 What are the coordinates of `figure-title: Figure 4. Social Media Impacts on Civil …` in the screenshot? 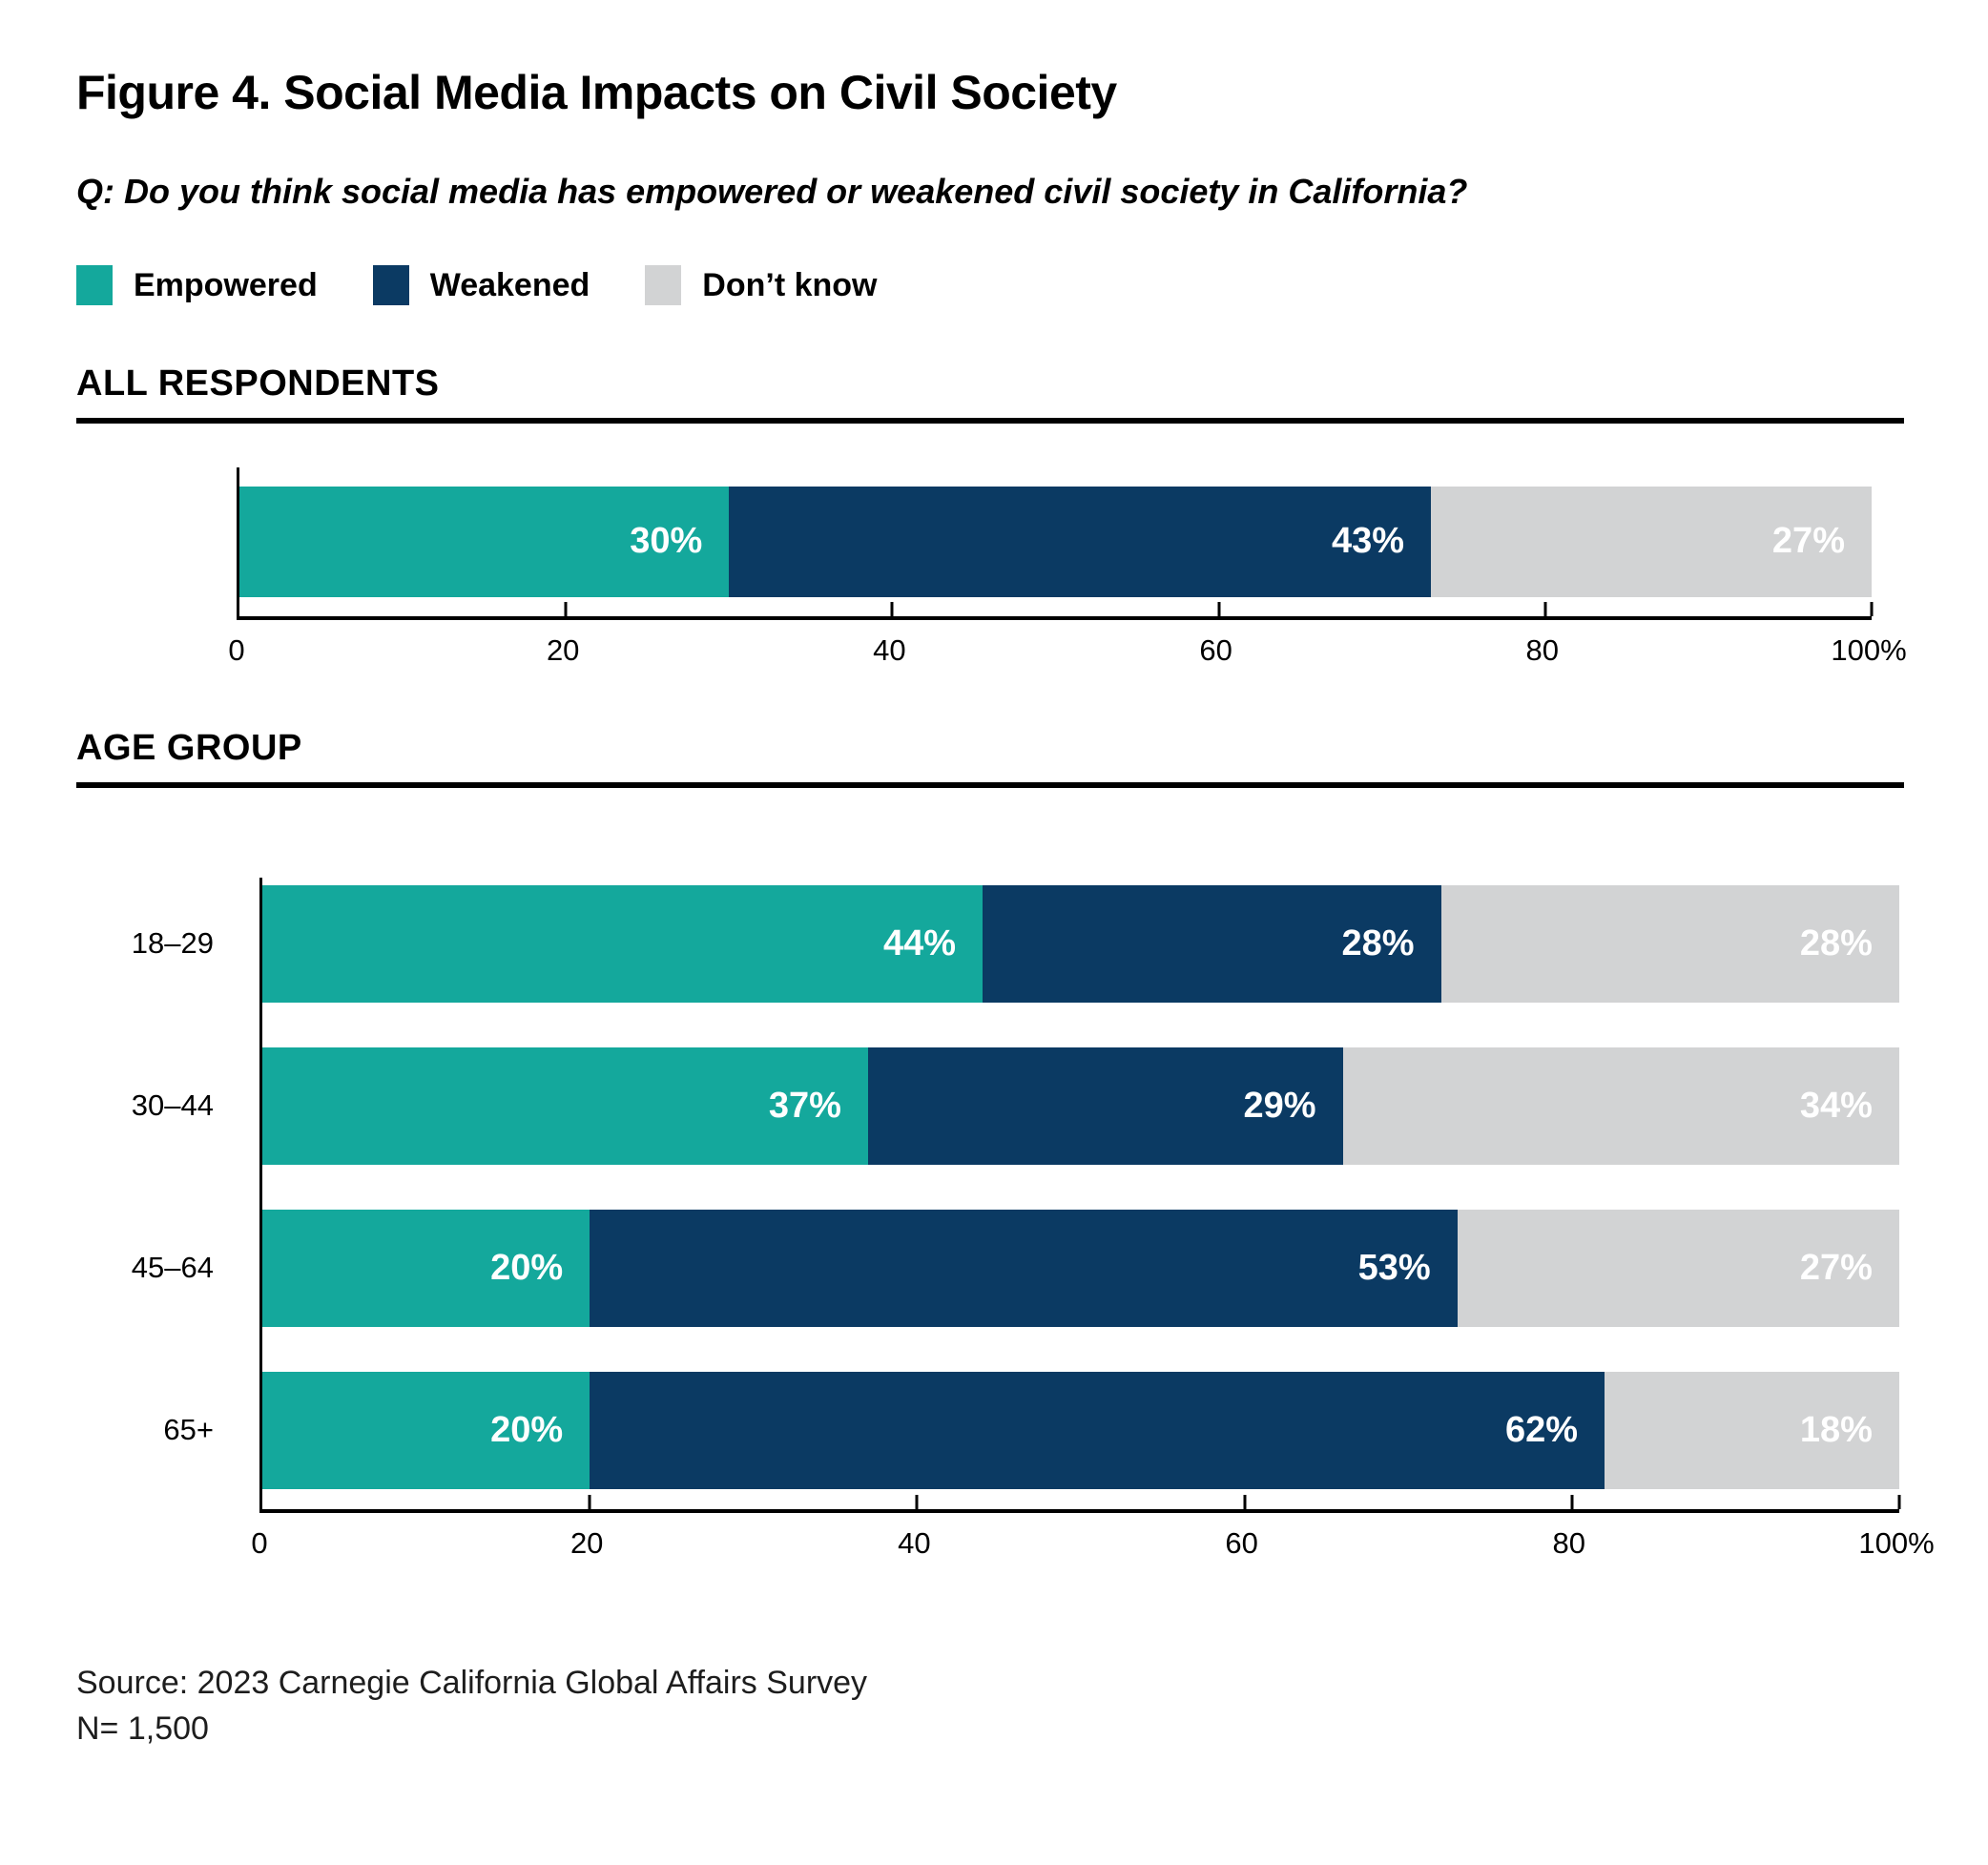 It's located at (597, 92).